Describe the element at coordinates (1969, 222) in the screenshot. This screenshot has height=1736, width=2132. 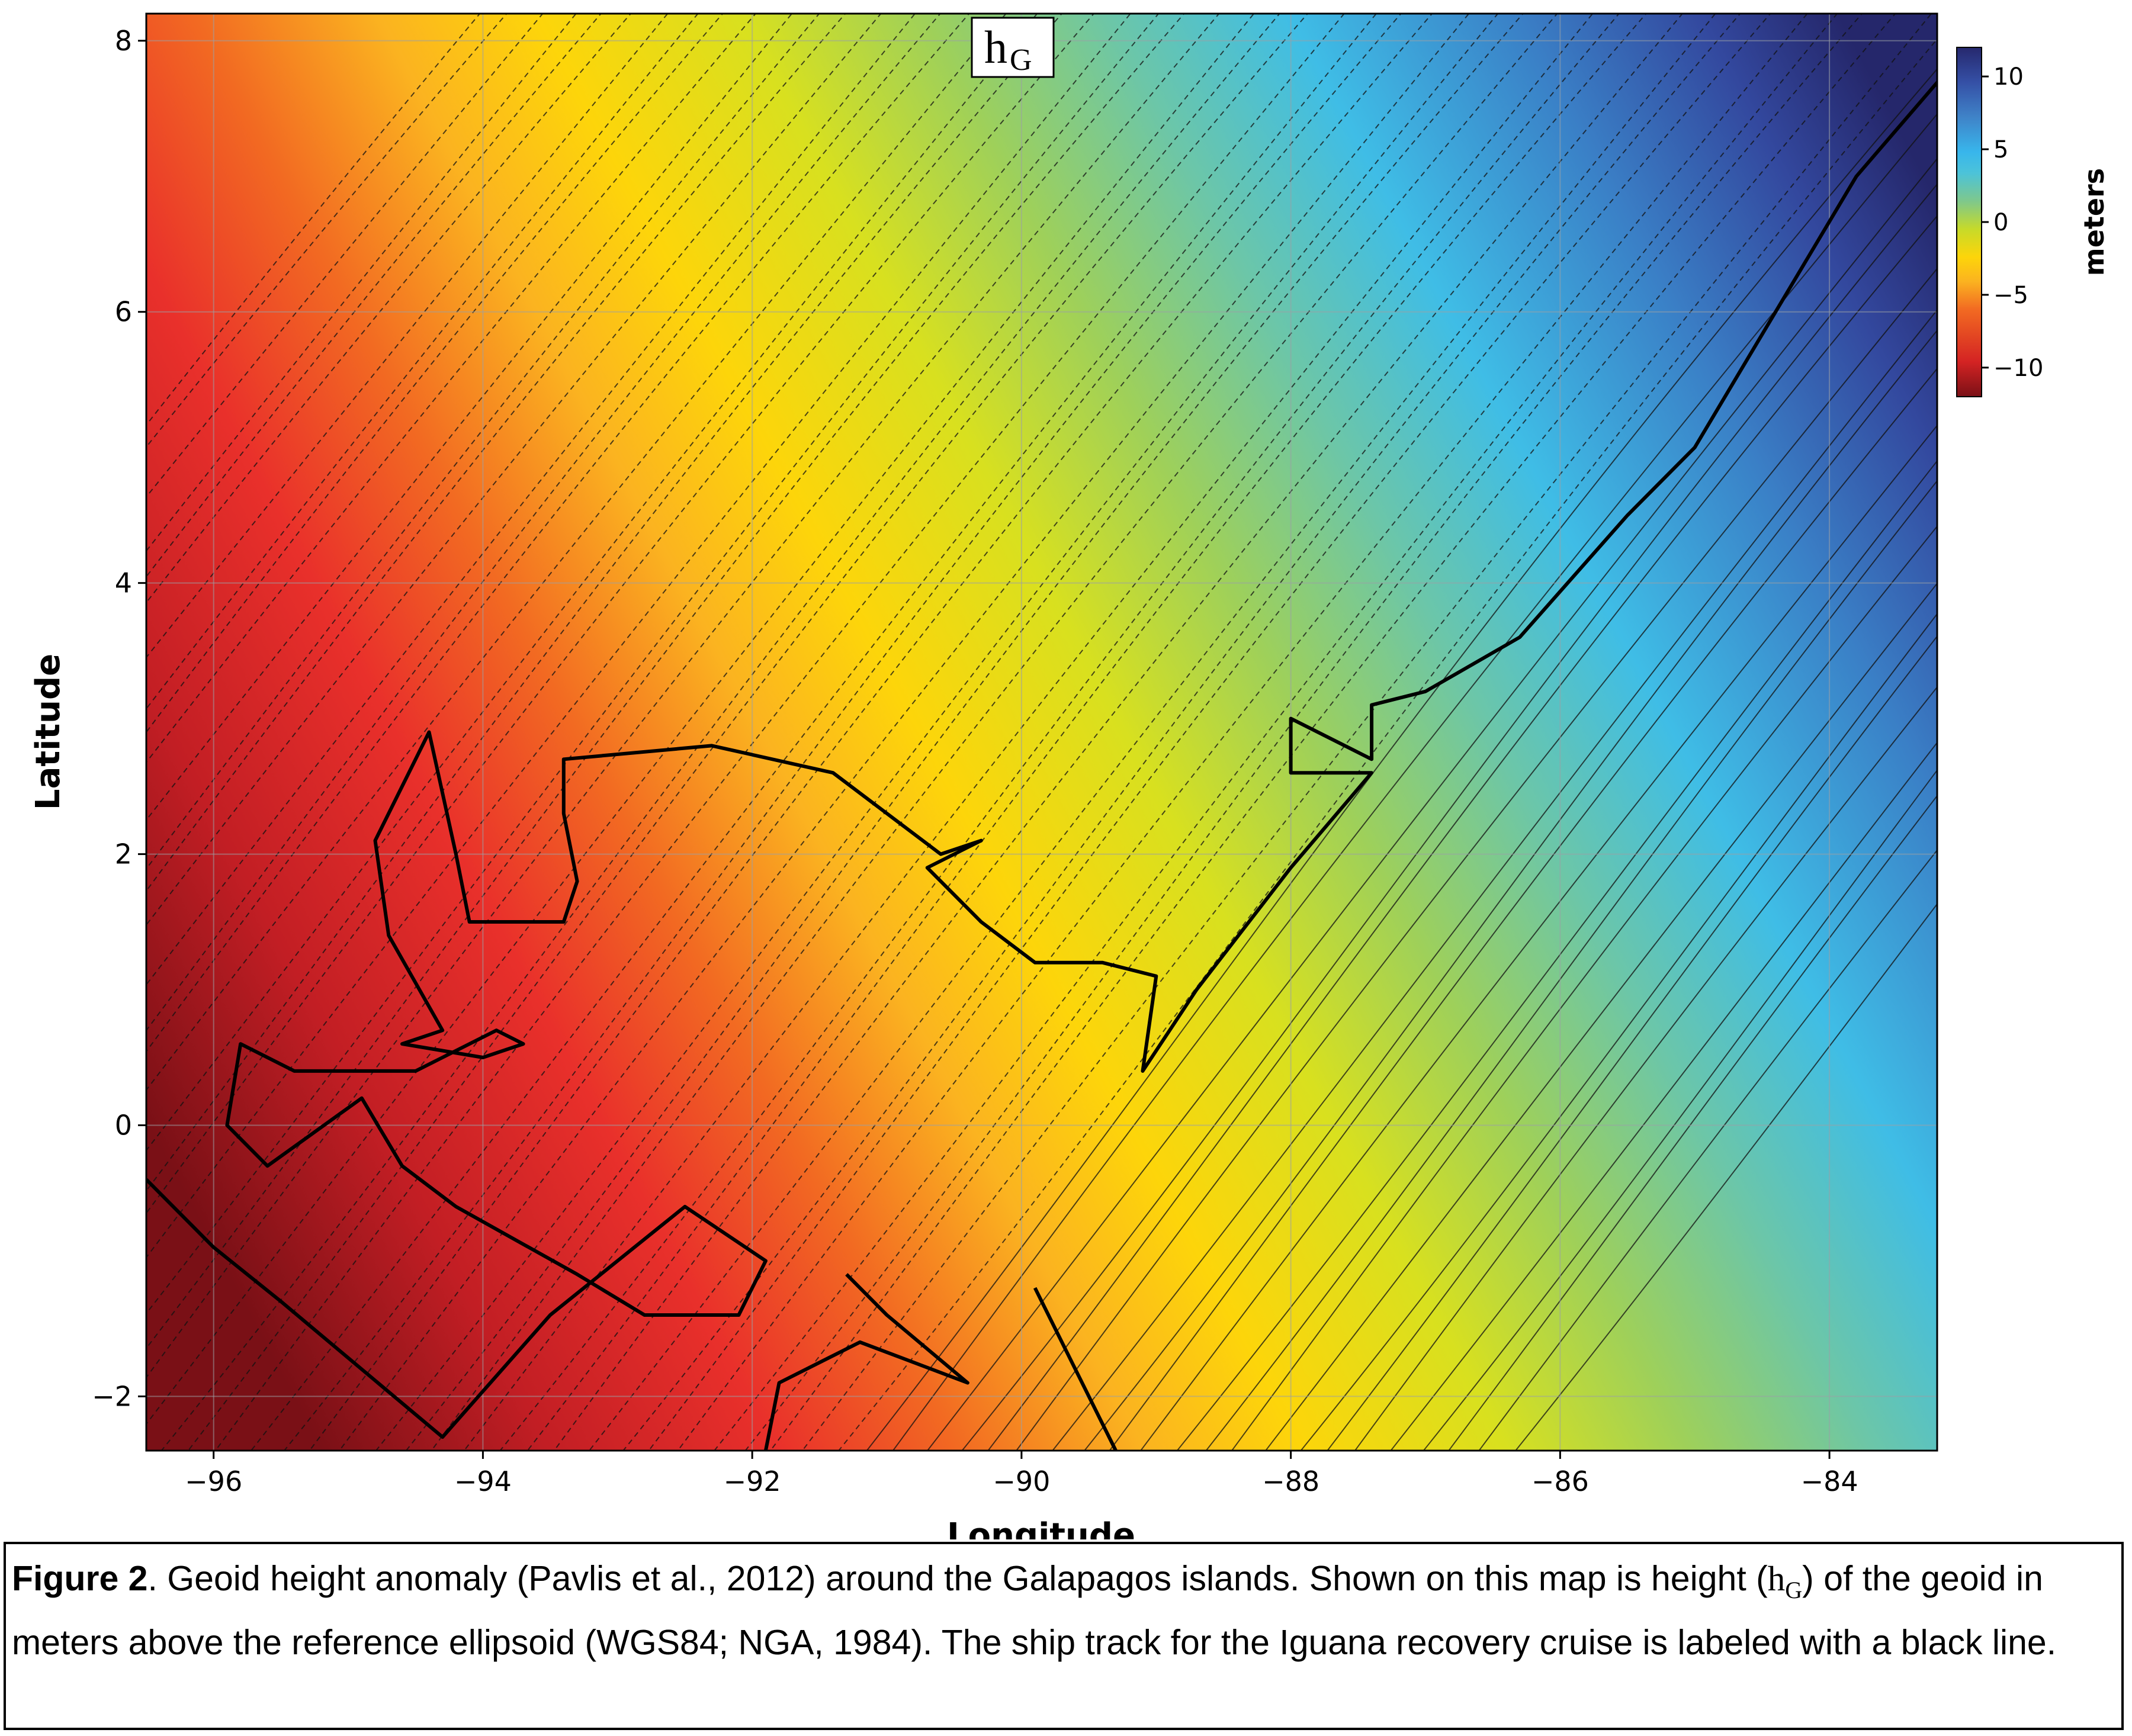
I see `colorbar-gradient` at that location.